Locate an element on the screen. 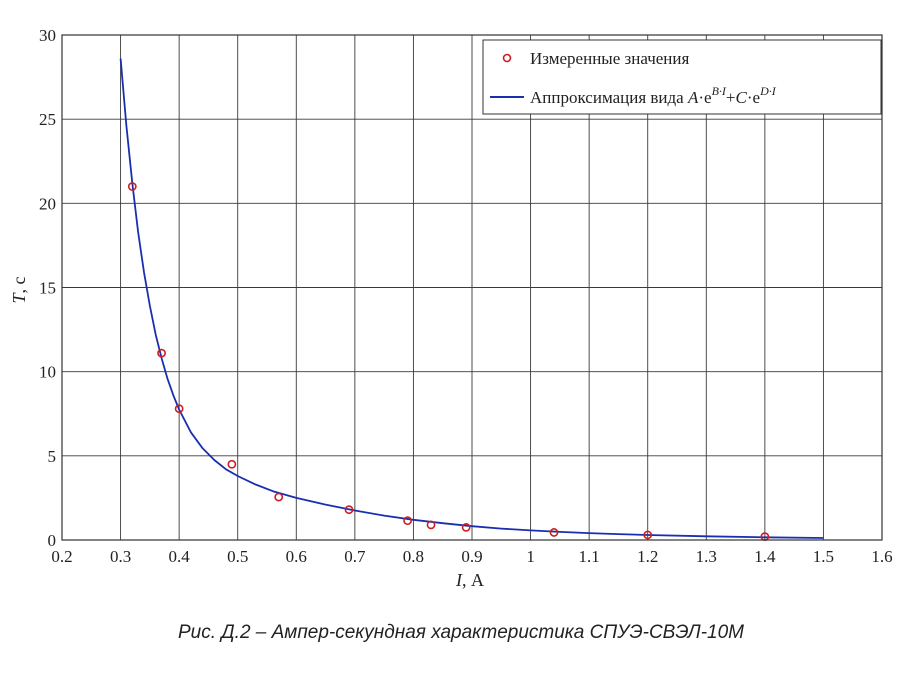  y-tick-labels: 0 5 10 15 20 25 30 is located at coordinates (47, 288).